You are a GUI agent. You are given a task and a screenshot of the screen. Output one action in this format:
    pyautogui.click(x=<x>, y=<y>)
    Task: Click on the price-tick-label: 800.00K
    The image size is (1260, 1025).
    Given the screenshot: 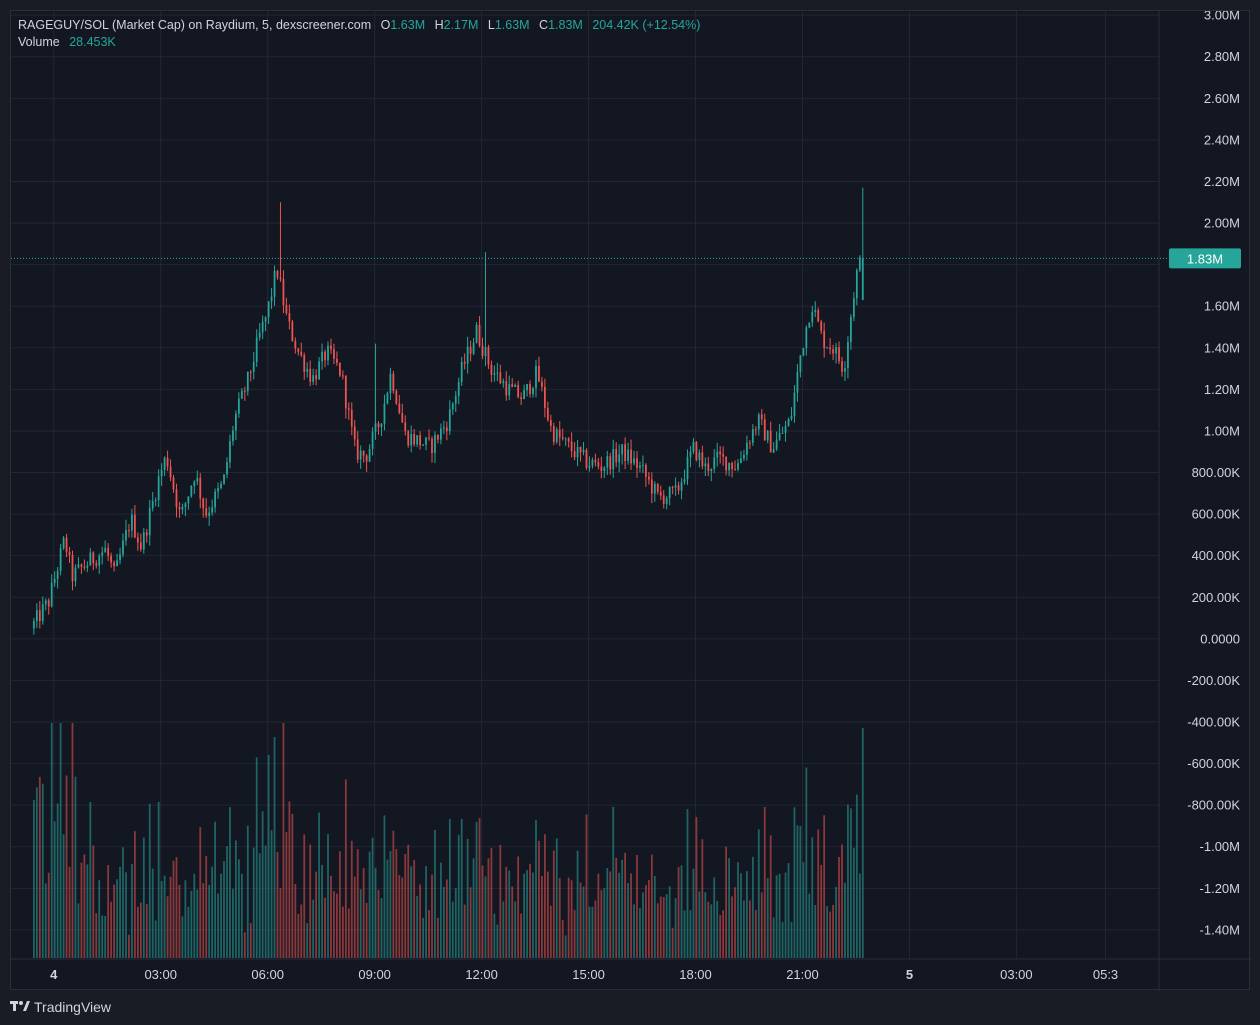 What is the action you would take?
    pyautogui.click(x=1216, y=472)
    